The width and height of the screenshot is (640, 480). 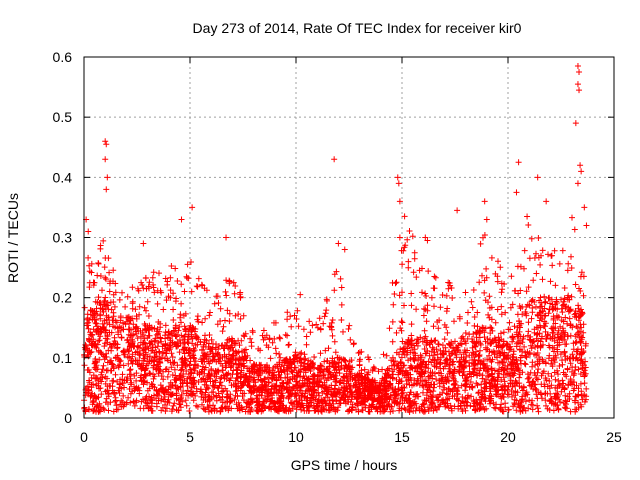 What do you see at coordinates (63, 117) in the screenshot?
I see `y-tick-label: 0.5` at bounding box center [63, 117].